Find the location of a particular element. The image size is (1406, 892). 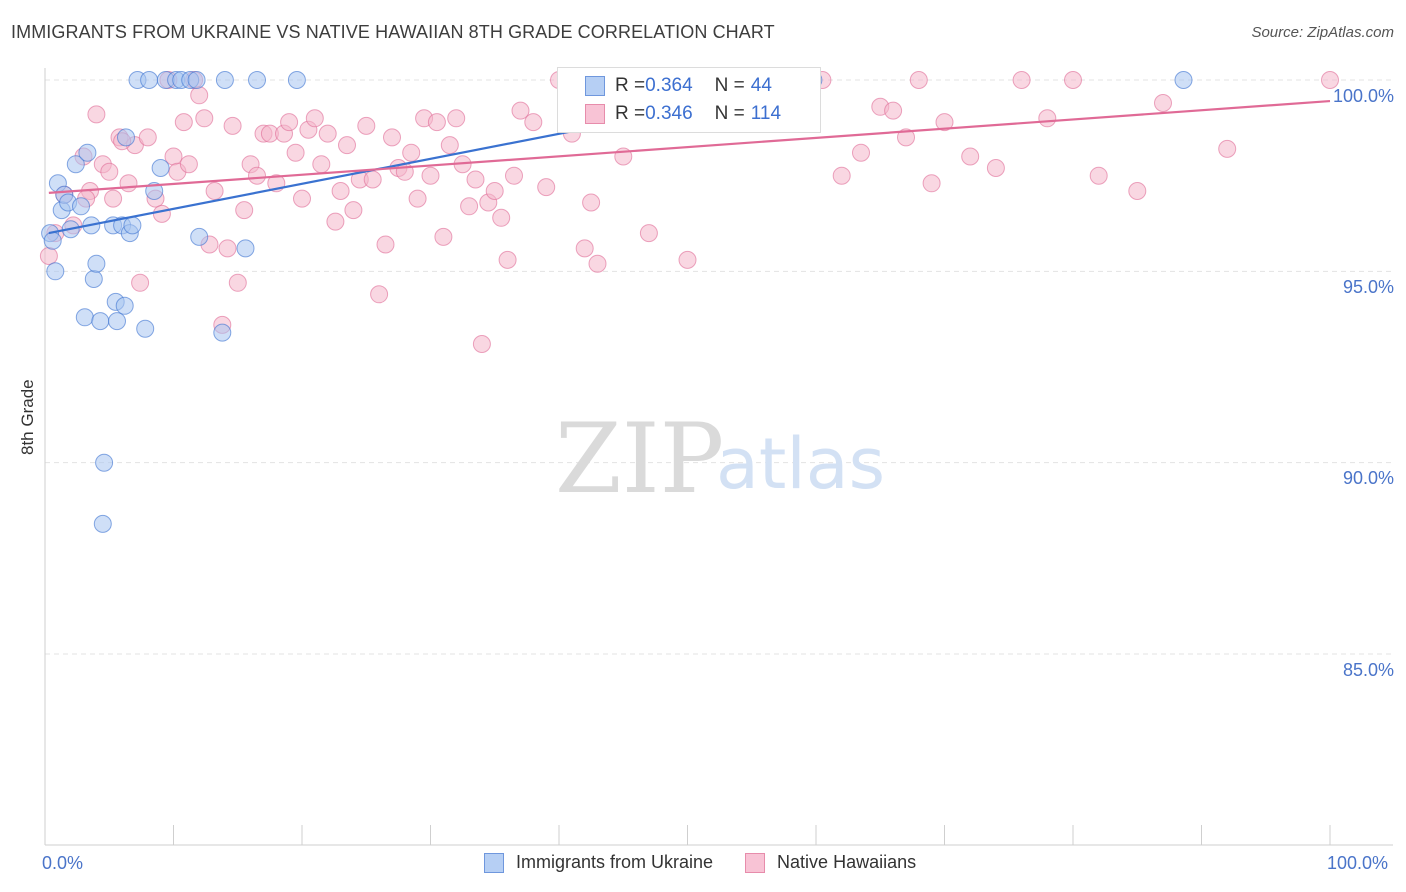

legend-label: Native Hawaiians is located at coordinates (847, 862).